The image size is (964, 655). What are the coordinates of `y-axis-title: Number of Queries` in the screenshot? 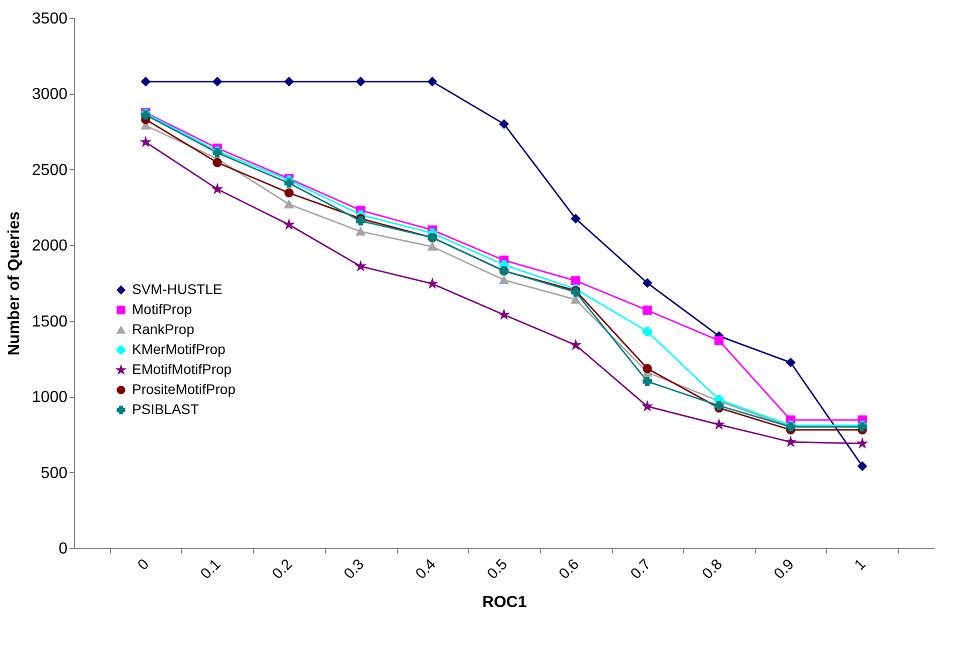 It's located at (14, 283).